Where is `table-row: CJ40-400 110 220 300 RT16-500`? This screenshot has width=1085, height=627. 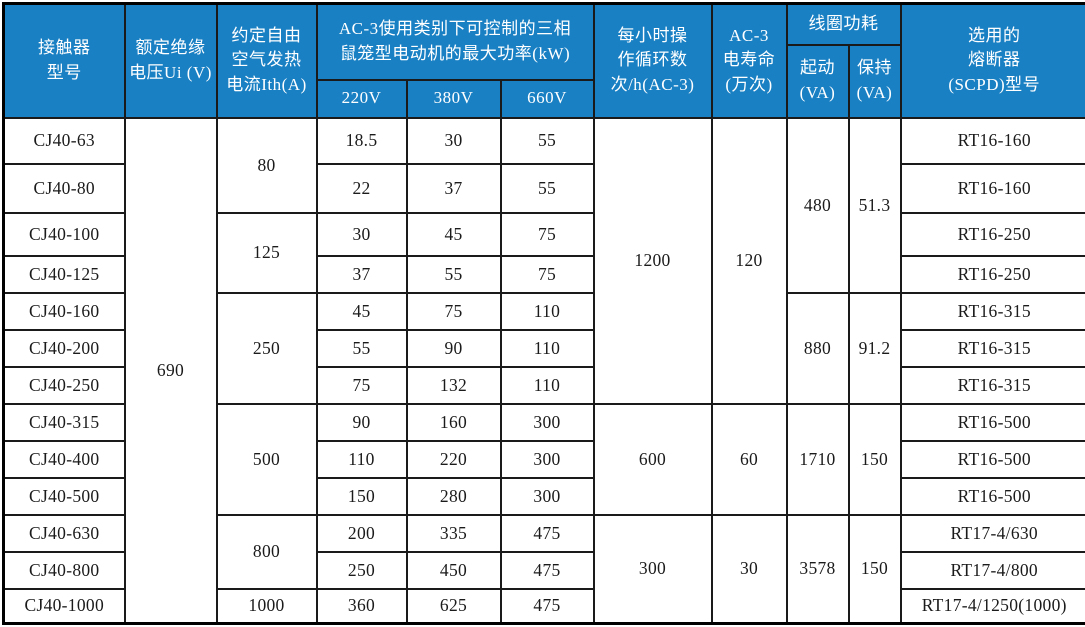 table-row: CJ40-400 110 220 300 RT16-500 is located at coordinates (543, 459).